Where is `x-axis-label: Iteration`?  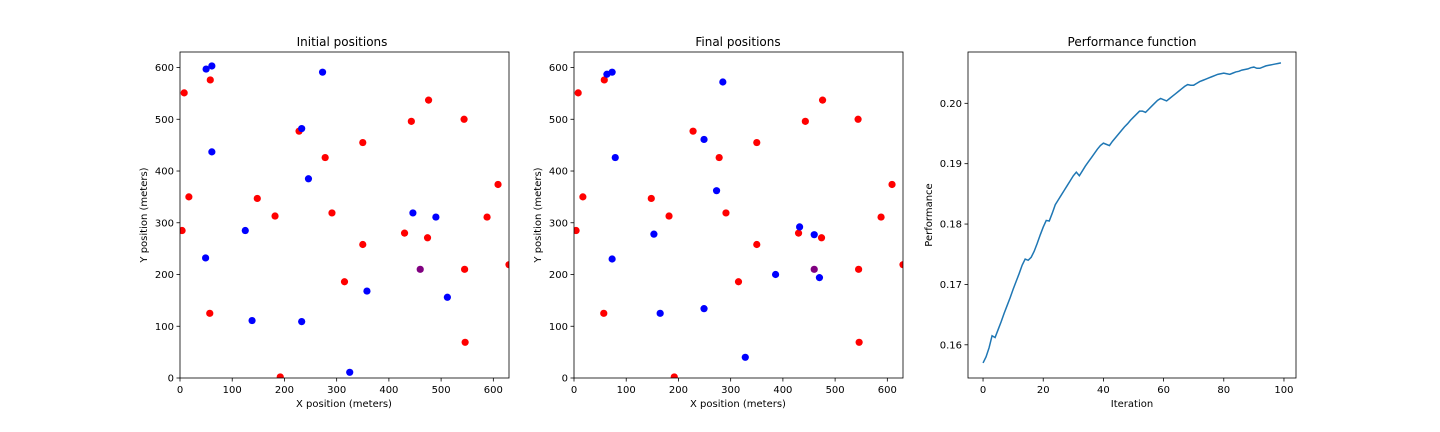 x-axis-label: Iteration is located at coordinates (1132, 404).